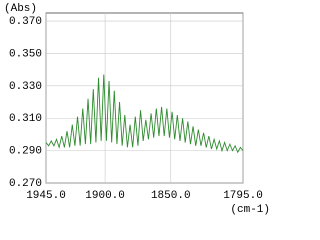  Describe the element at coordinates (250, 210) in the screenshot. I see `x-axis-label: (cm-1)` at that location.